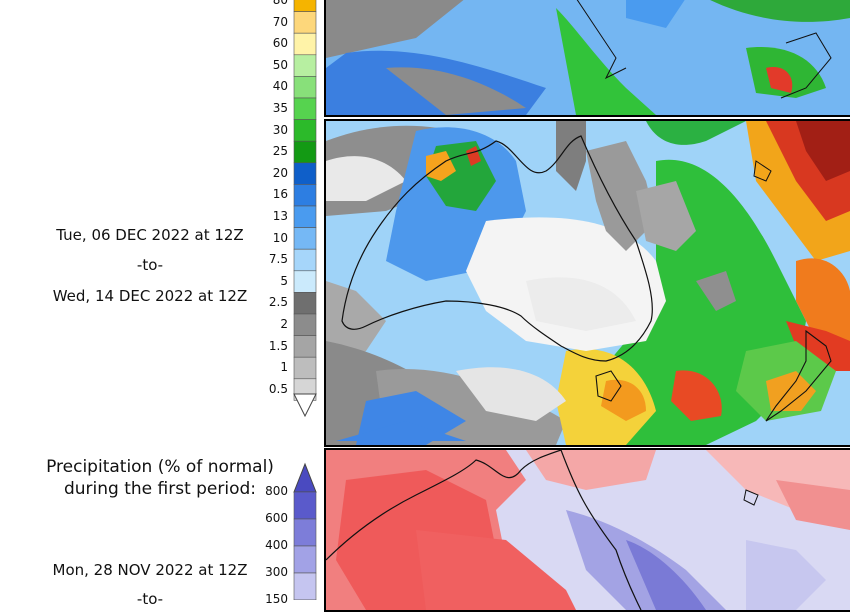 The image size is (850, 612). What do you see at coordinates (280, 151) in the screenshot?
I see `colorbar-tick-label: 25` at bounding box center [280, 151].